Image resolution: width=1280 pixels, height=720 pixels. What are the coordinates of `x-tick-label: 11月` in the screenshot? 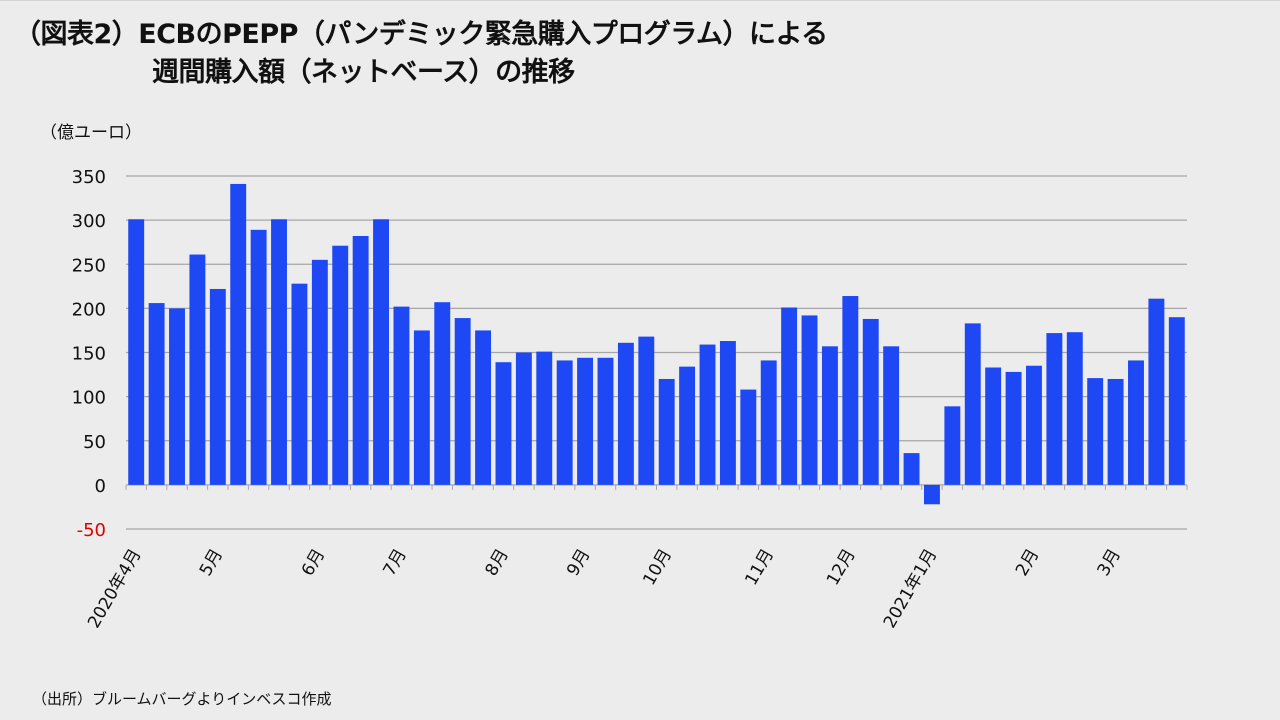 It's located at (759, 567).